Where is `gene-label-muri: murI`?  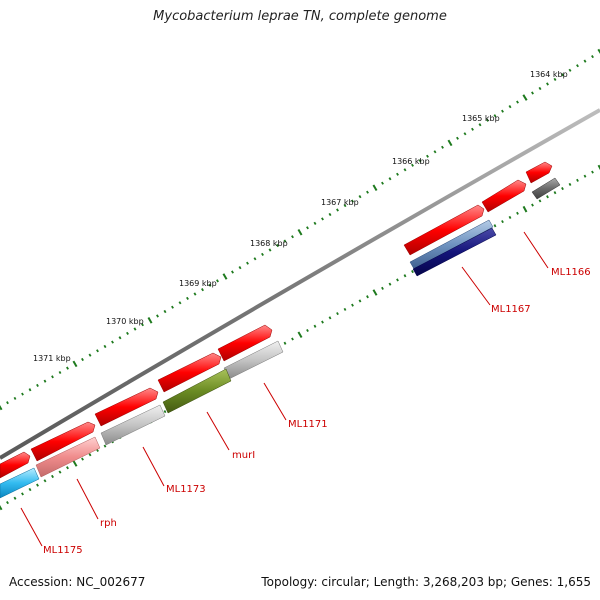 gene-label-muri: murI is located at coordinates (243, 455).